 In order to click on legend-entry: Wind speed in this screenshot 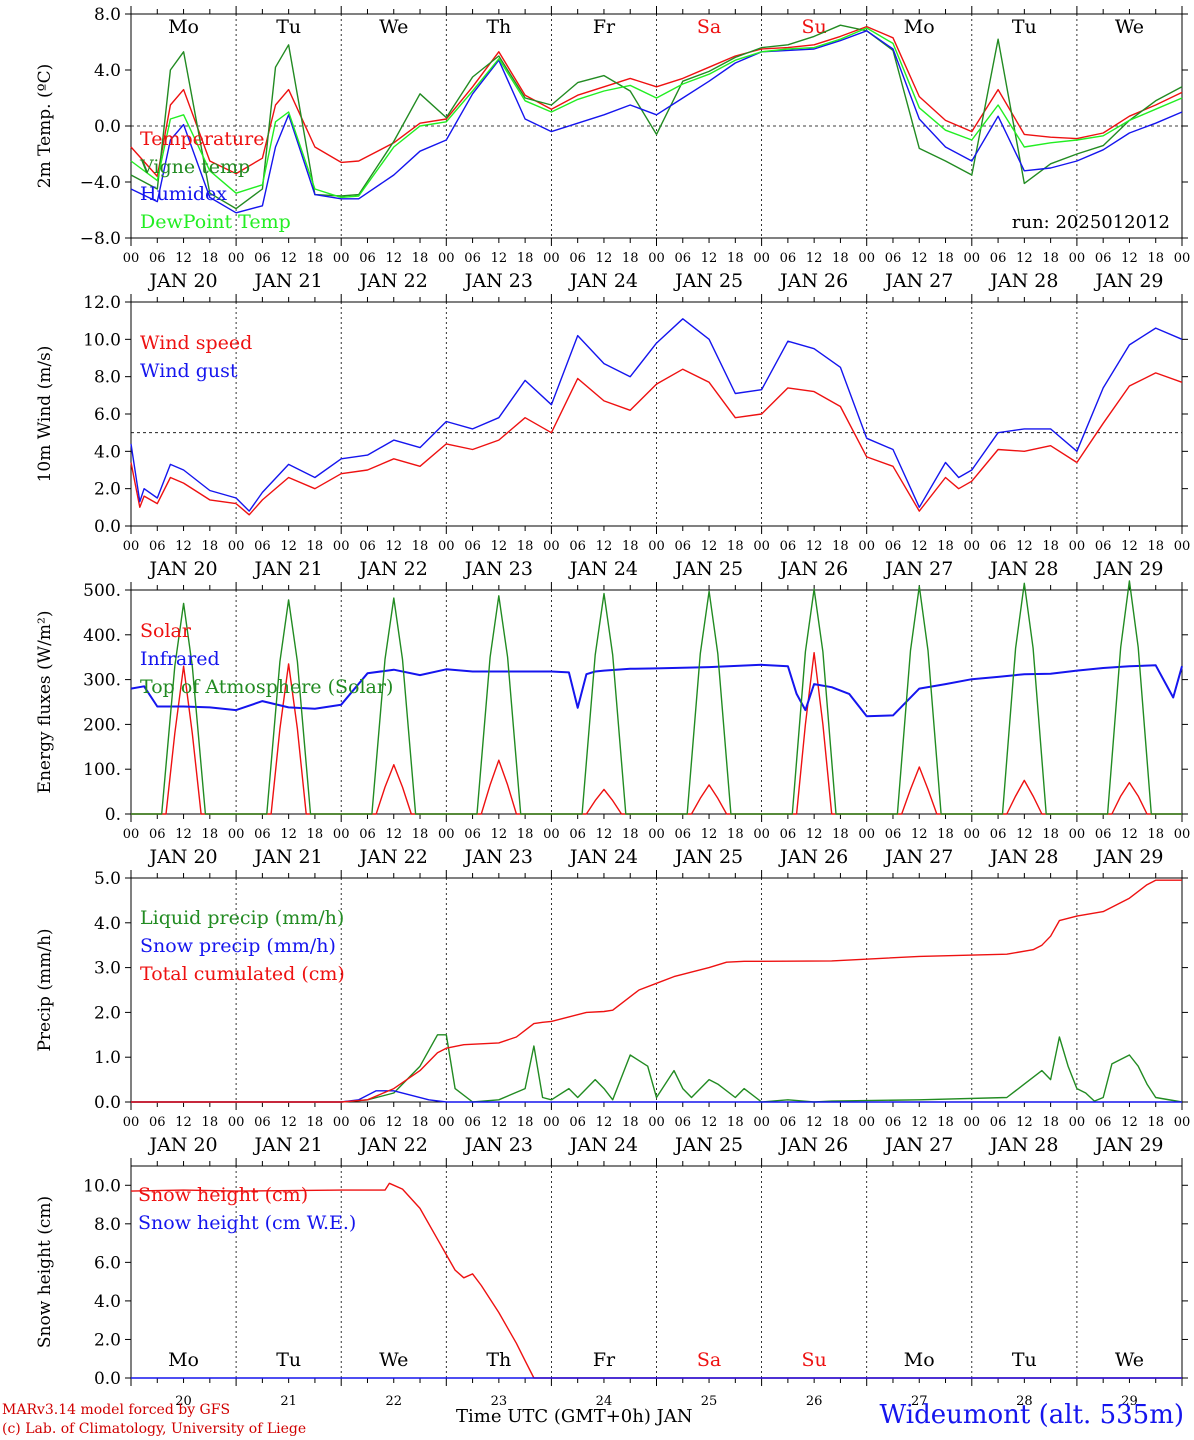, I will do `click(196, 343)`.